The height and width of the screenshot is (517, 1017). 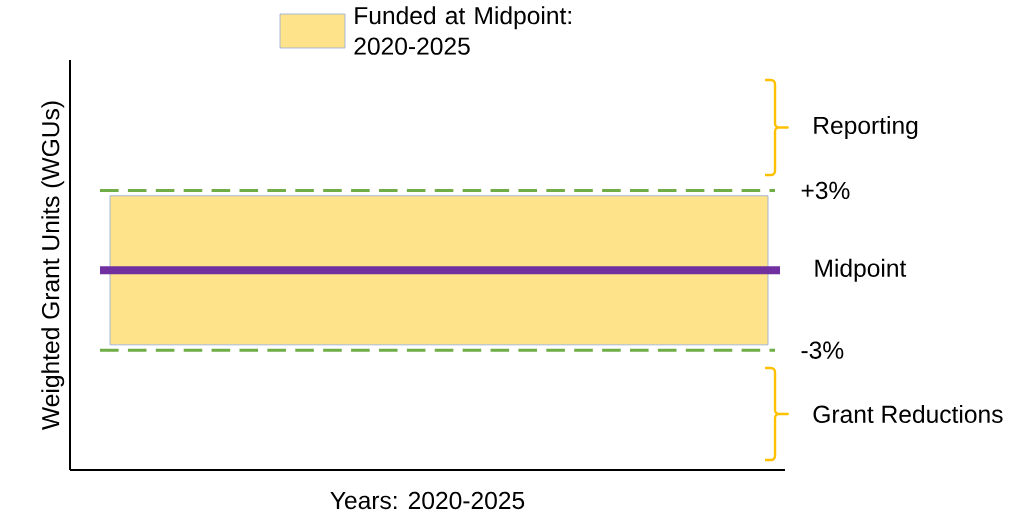 What do you see at coordinates (462, 30) in the screenshot?
I see `legend-label: Funded at Midpoint: 2020-2025` at bounding box center [462, 30].